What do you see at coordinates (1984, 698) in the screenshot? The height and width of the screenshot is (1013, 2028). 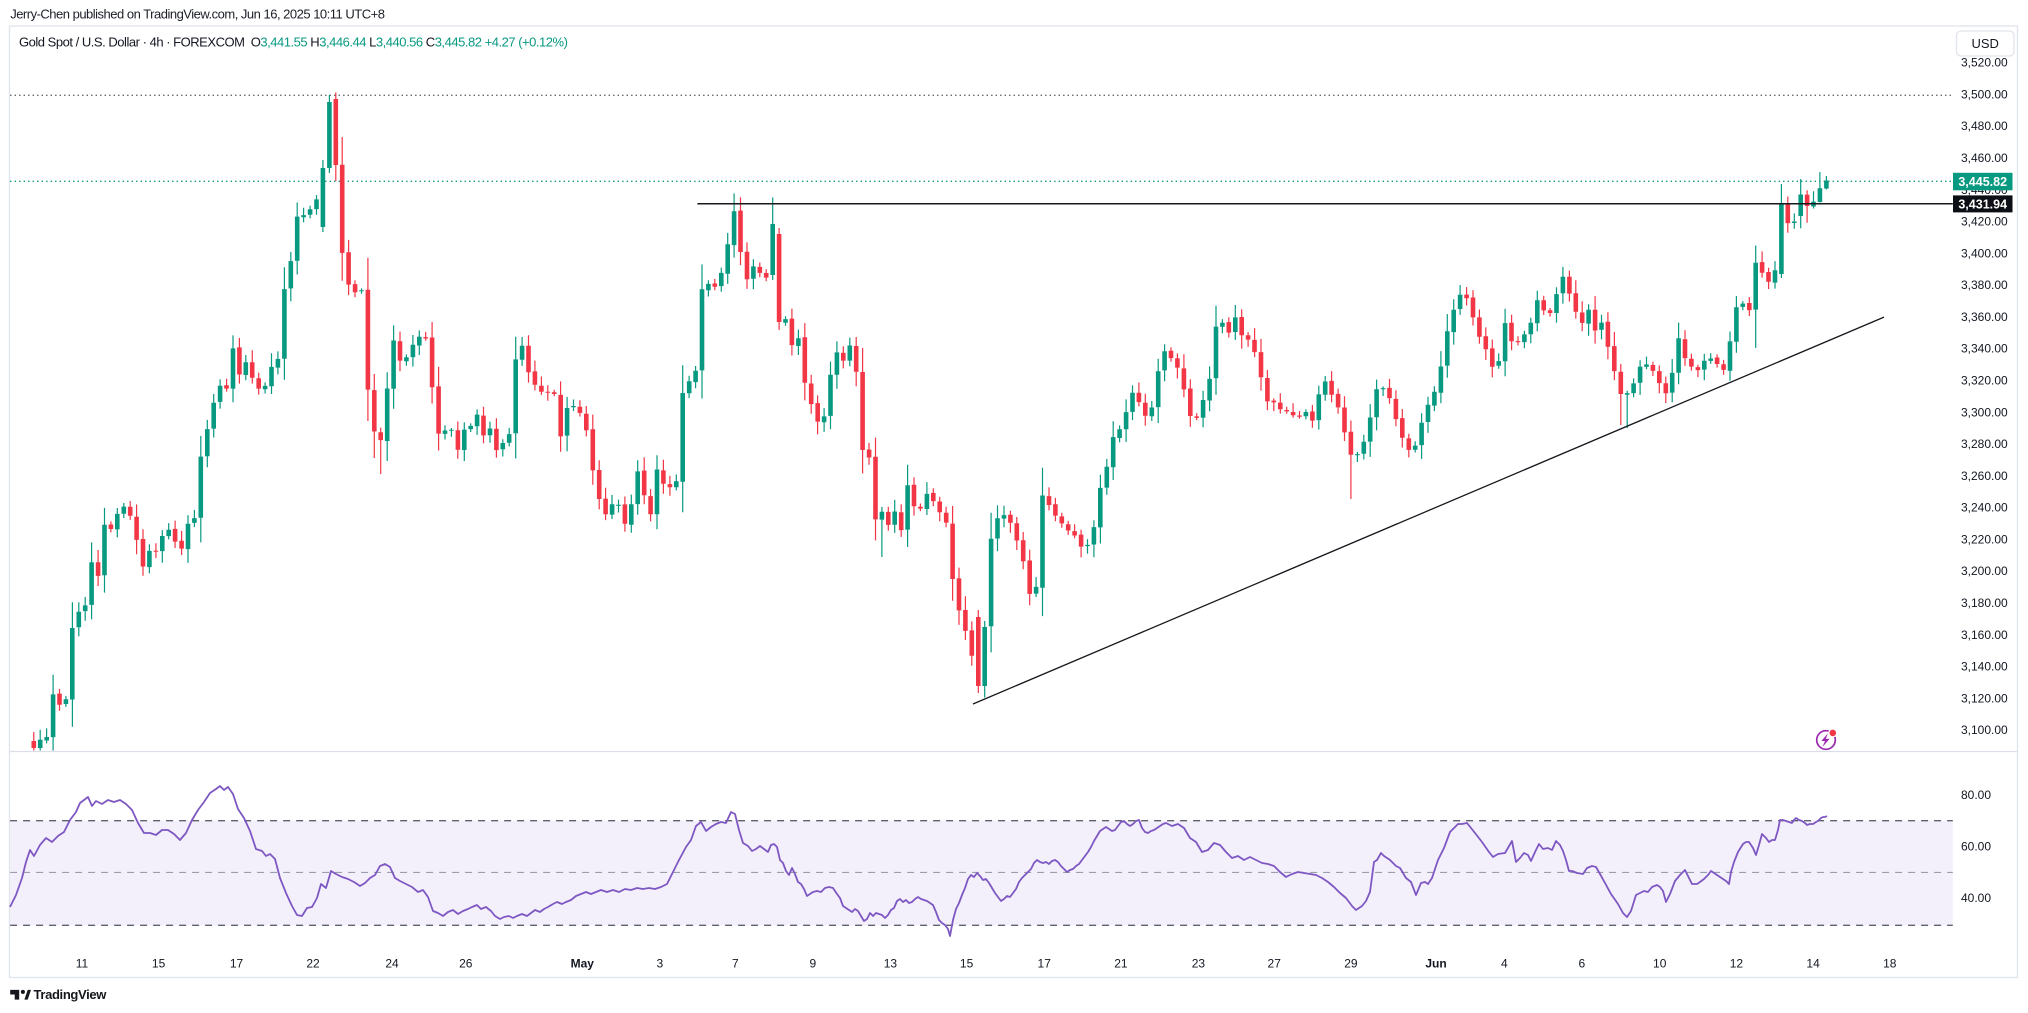 I see `svg-text: 3,120.00` at bounding box center [1984, 698].